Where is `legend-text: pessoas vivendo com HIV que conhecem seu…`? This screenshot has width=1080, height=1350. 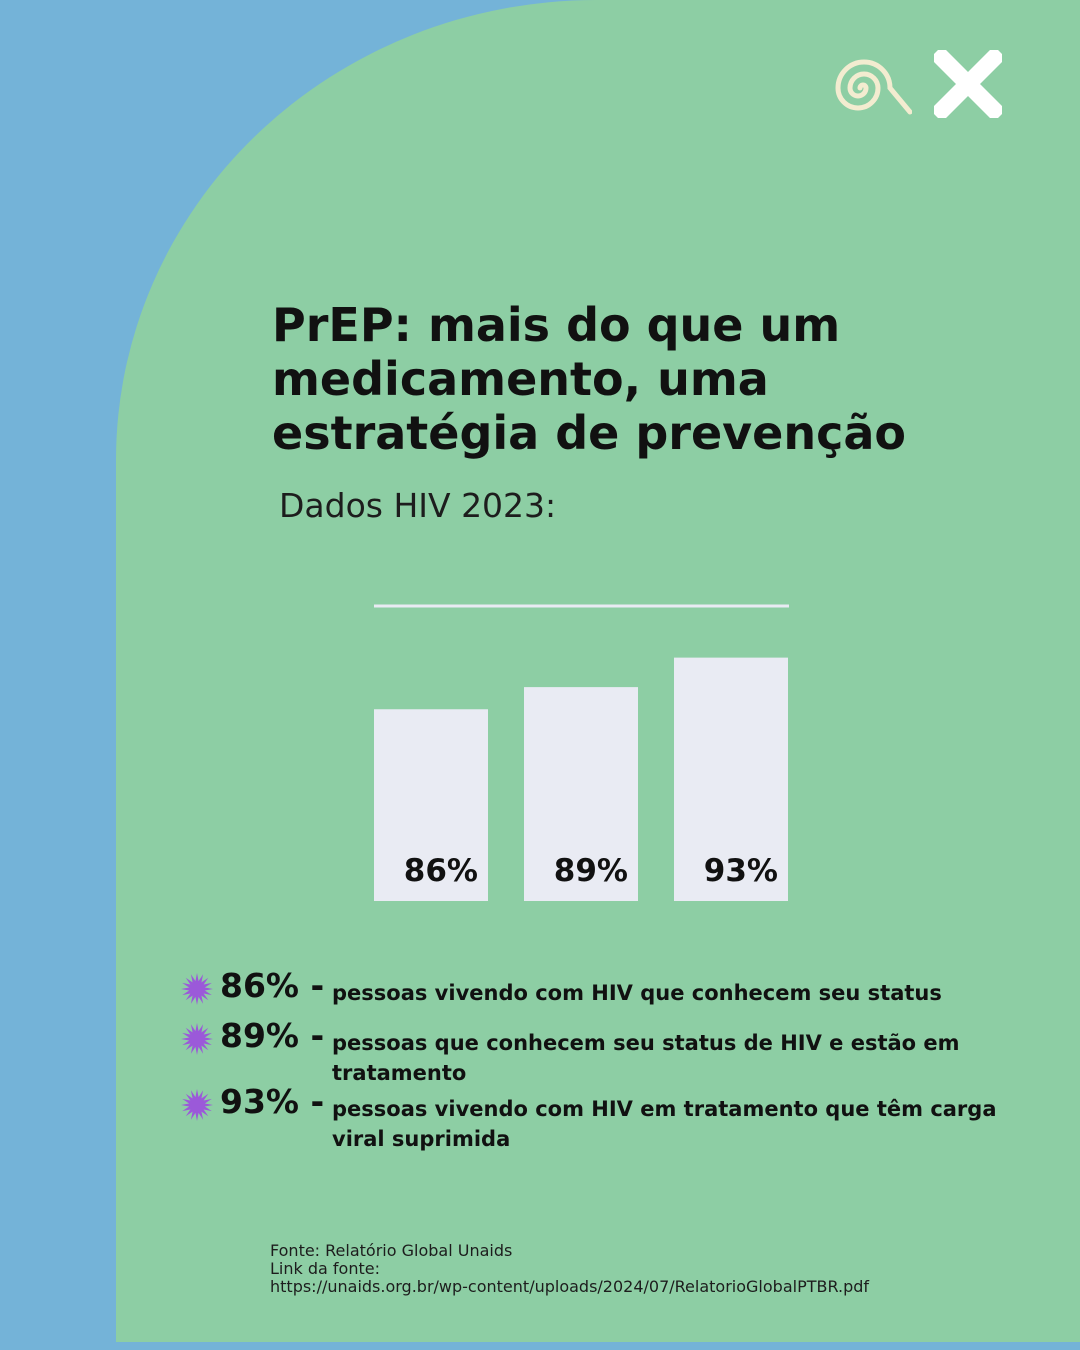
legend-text: pessoas vivendo com HIV que conhecem seu… is located at coordinates (637, 993).